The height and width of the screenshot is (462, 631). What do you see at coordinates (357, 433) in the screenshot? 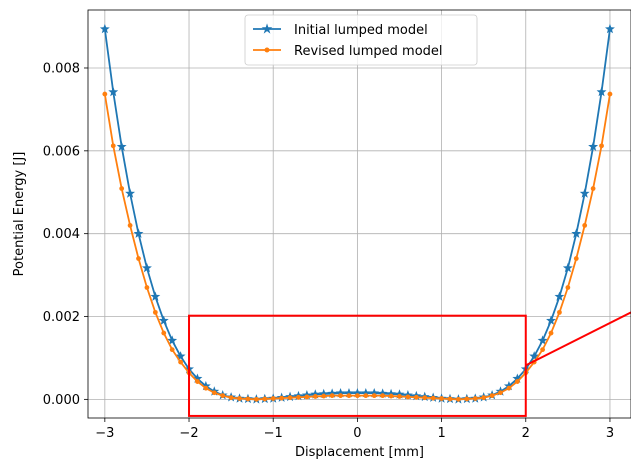
I see `x-tick-label: 0` at bounding box center [357, 433].